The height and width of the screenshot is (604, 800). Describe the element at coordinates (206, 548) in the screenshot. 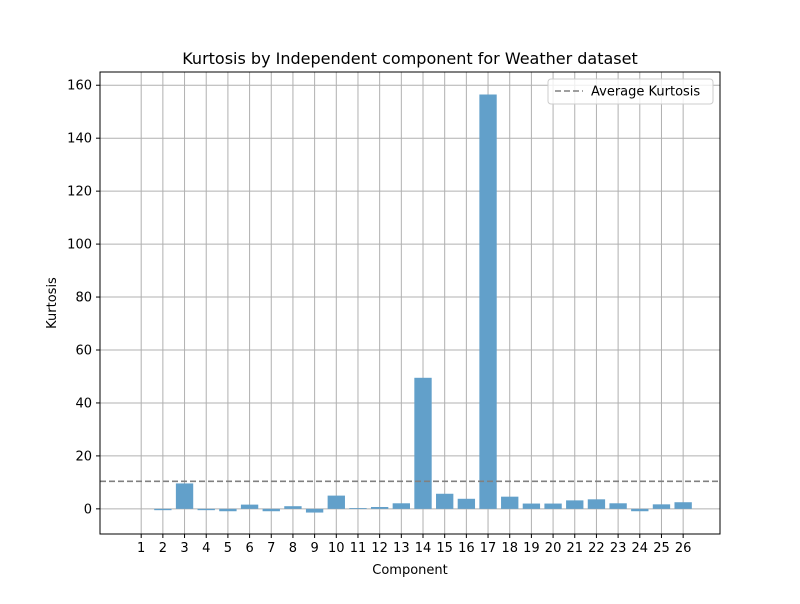

I see `x-tick-label: 4` at that location.